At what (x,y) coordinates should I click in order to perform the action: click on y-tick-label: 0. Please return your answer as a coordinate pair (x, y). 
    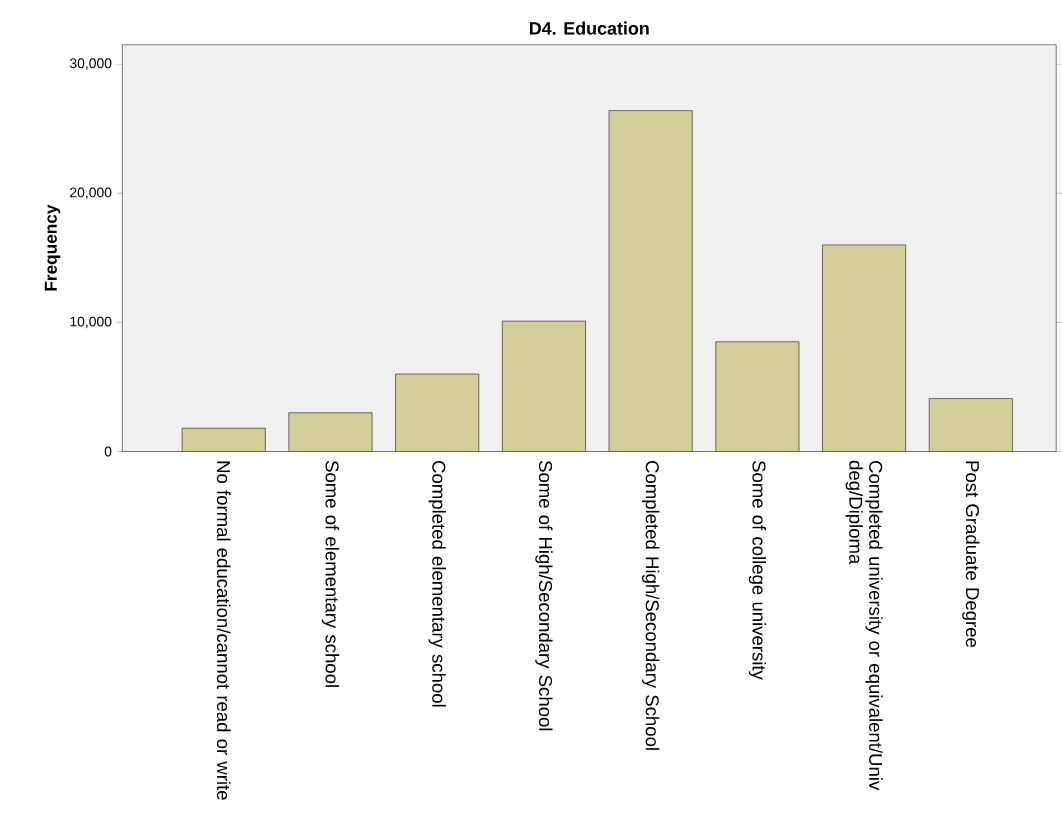
    Looking at the image, I should click on (108, 451).